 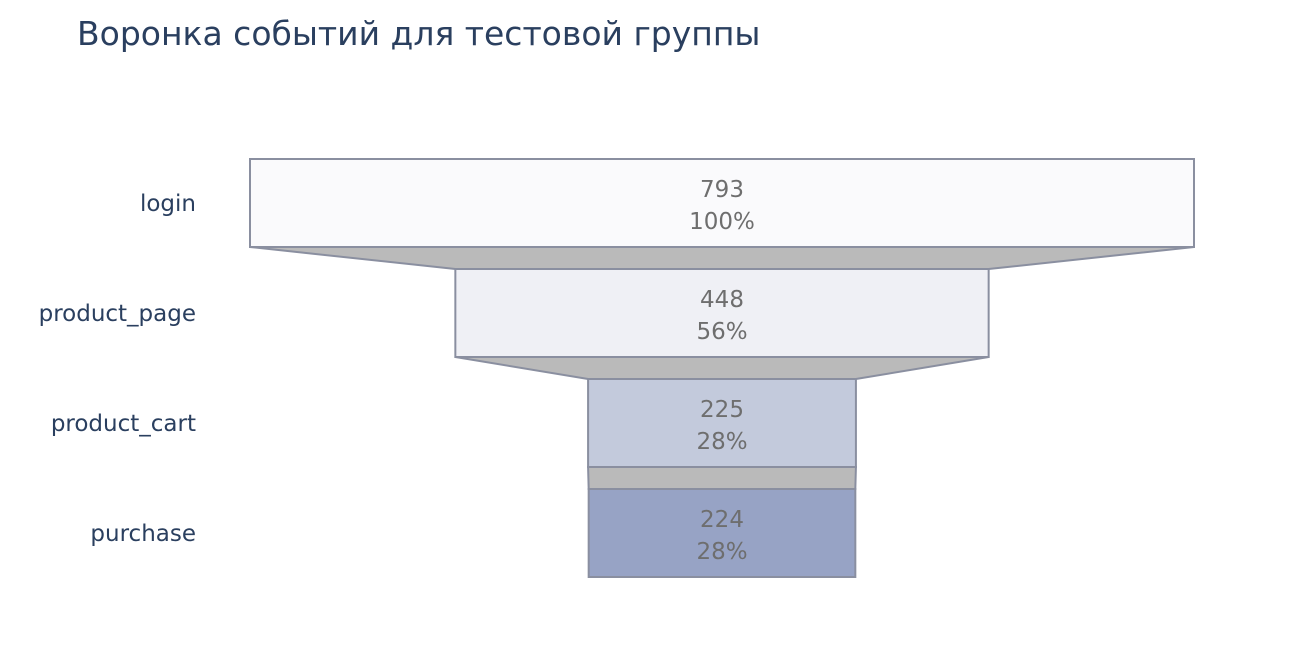 I want to click on category-label-purchase: purchase, so click(x=143, y=534).